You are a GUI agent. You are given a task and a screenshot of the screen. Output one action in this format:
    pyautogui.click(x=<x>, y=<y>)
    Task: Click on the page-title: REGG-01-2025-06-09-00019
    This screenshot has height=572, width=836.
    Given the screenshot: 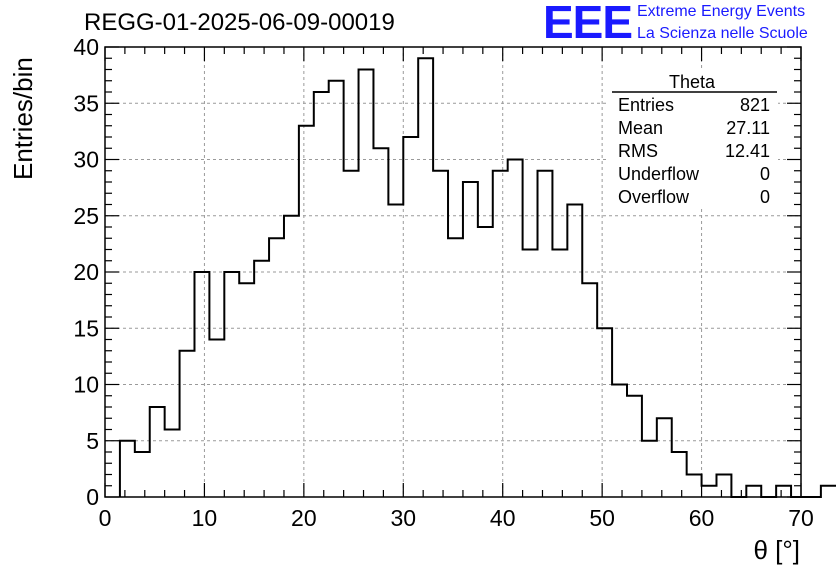 What is the action you would take?
    pyautogui.click(x=239, y=22)
    